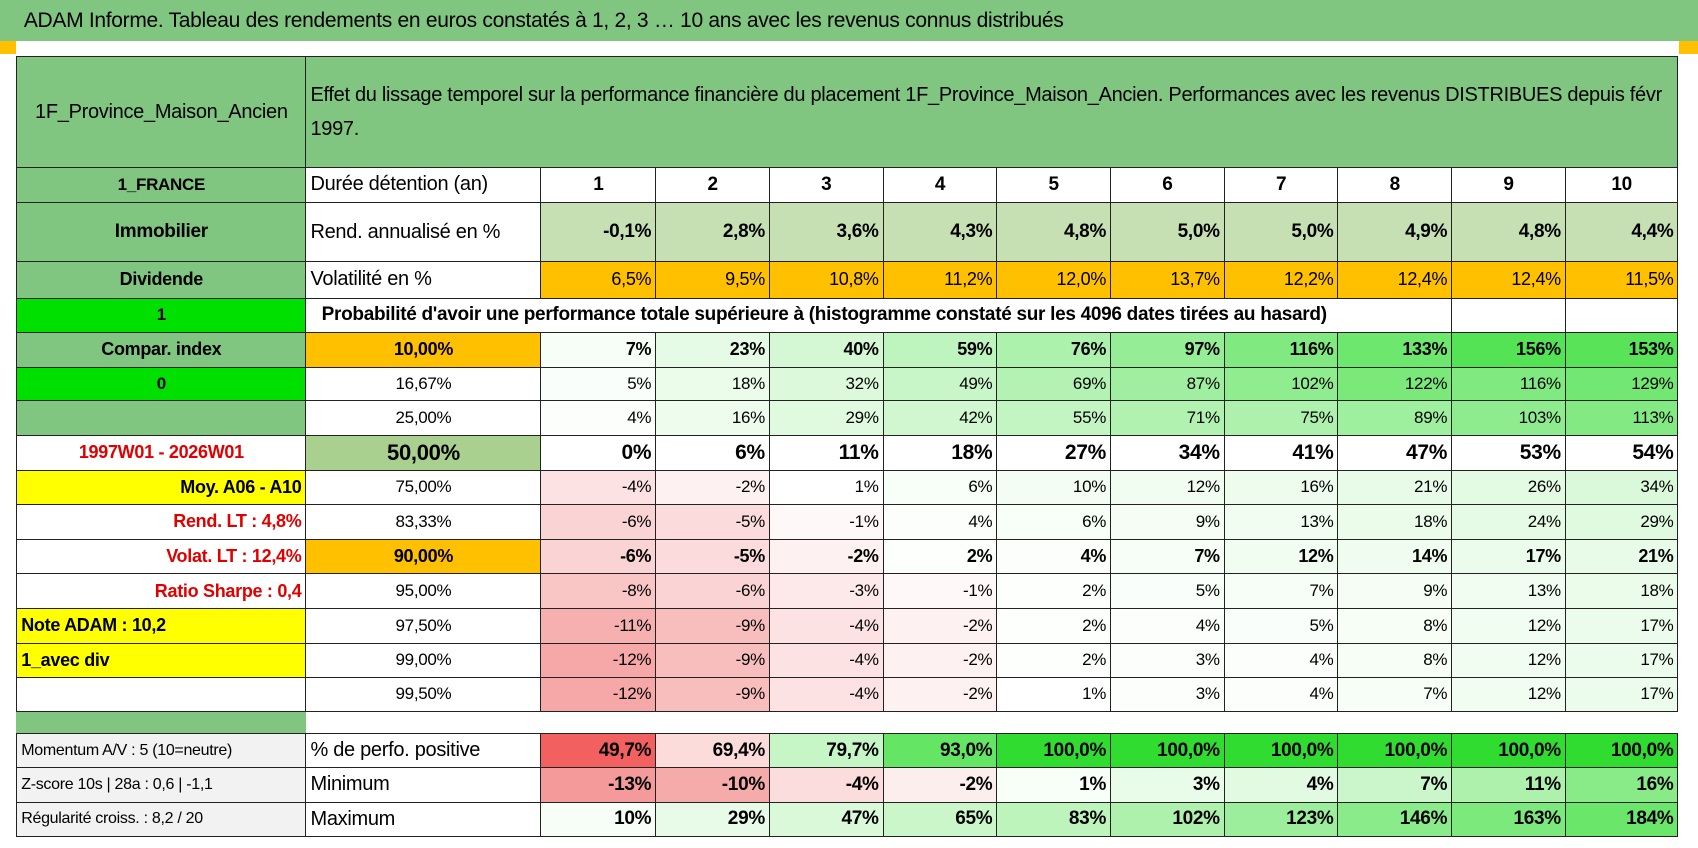 The image size is (1698, 848). What do you see at coordinates (599, 185) in the screenshot?
I see `year-header: 1` at bounding box center [599, 185].